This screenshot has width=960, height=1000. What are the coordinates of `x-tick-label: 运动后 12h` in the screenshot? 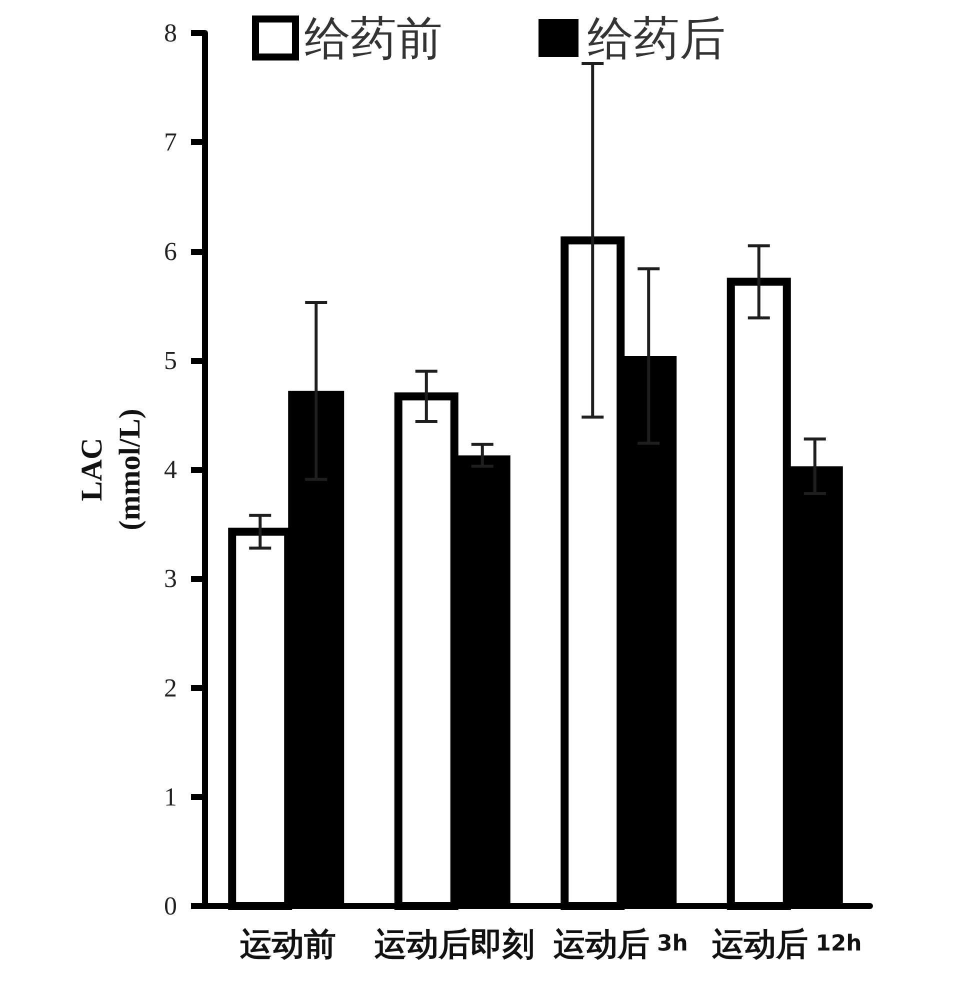 It's located at (786, 944).